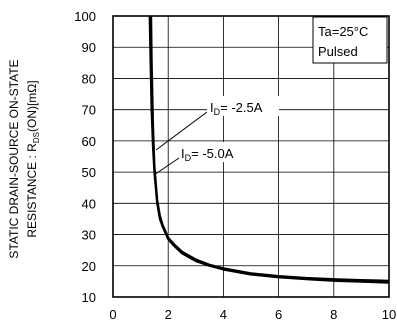 The image size is (397, 333). Describe the element at coordinates (278, 314) in the screenshot. I see `x-tick-label-3: 6` at that location.